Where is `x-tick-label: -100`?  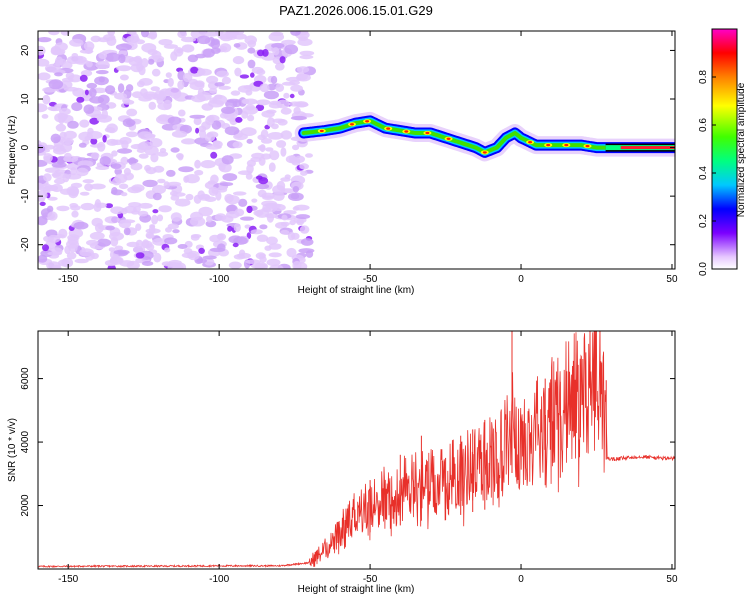 x-tick-label: -100 is located at coordinates (219, 579).